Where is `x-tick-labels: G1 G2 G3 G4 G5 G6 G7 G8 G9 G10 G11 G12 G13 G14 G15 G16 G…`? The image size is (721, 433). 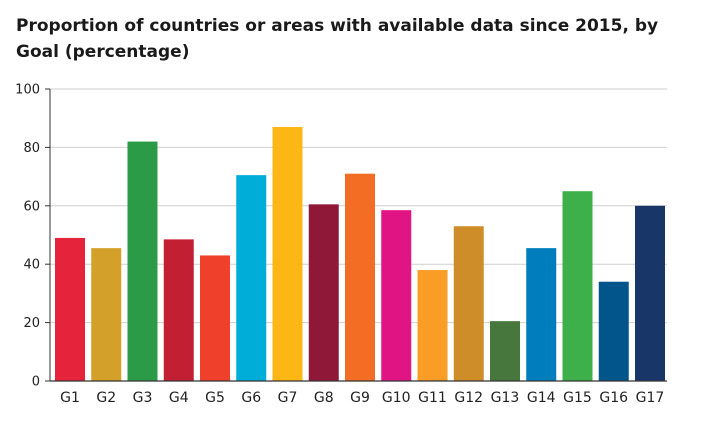 x-tick-labels: G1 G2 G3 G4 G5 G6 G7 G8 G9 G10 G11 G12 G13 G14 G15 G16 G… is located at coordinates (362, 398).